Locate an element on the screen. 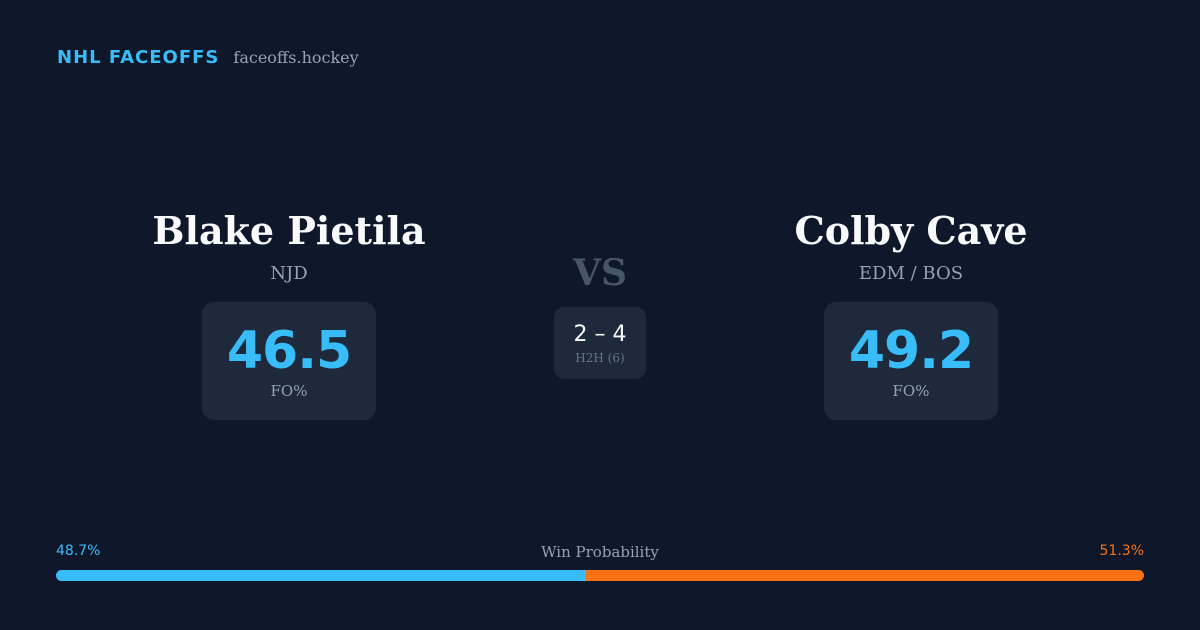  head-to-head-label: H2H (6) is located at coordinates (600, 357).